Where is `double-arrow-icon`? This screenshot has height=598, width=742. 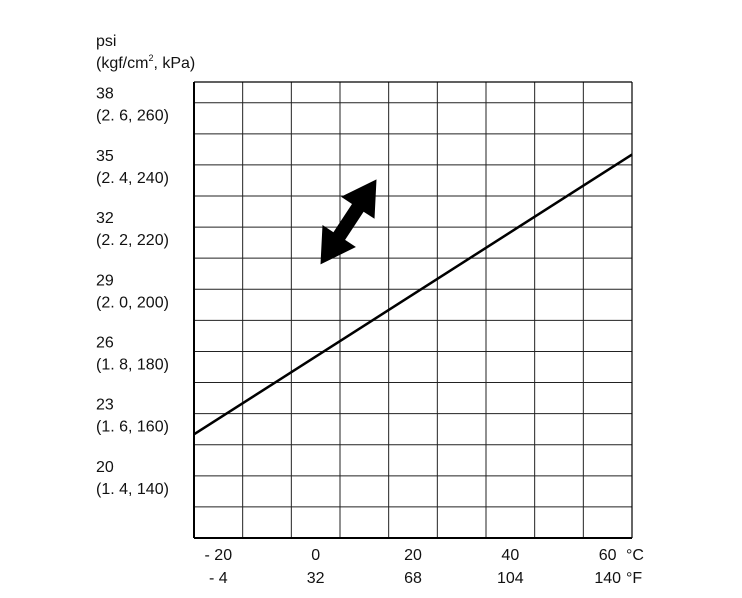
double-arrow-icon is located at coordinates (348, 222).